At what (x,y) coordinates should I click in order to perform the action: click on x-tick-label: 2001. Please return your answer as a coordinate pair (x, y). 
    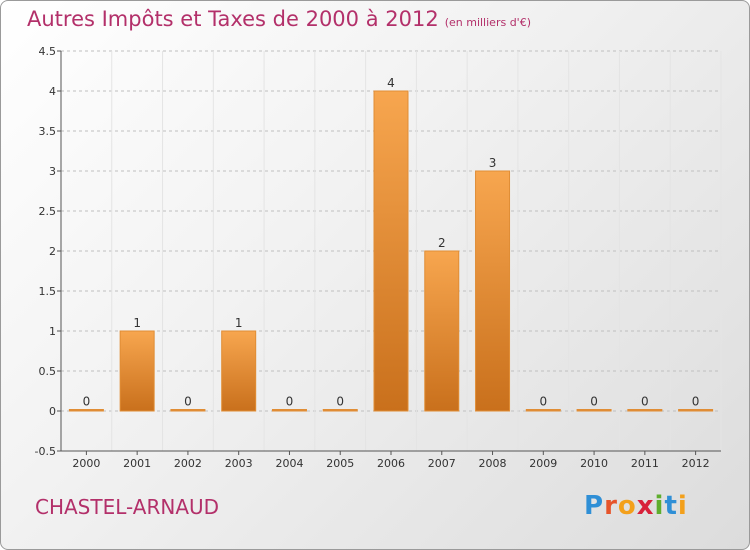
    Looking at the image, I should click on (137, 463).